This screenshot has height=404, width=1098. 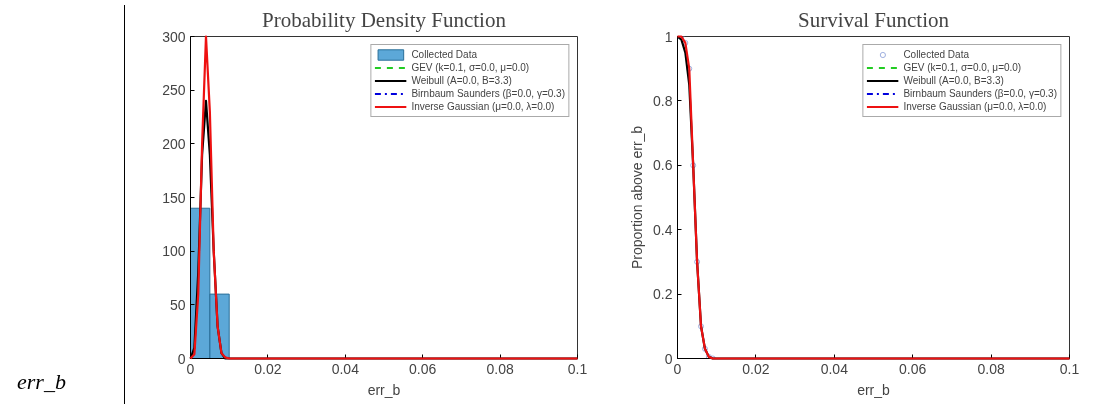 What do you see at coordinates (873, 19) in the screenshot?
I see `chart-title: Survival Function` at bounding box center [873, 19].